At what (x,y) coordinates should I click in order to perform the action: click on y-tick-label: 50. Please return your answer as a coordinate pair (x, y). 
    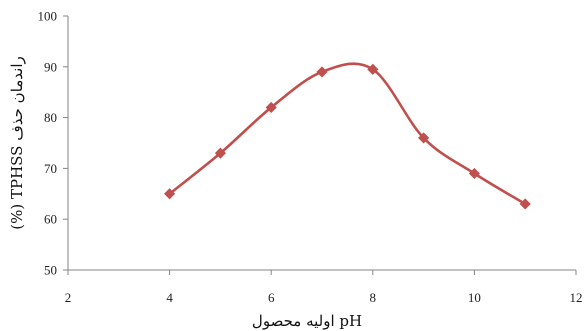
    Looking at the image, I should click on (50, 270).